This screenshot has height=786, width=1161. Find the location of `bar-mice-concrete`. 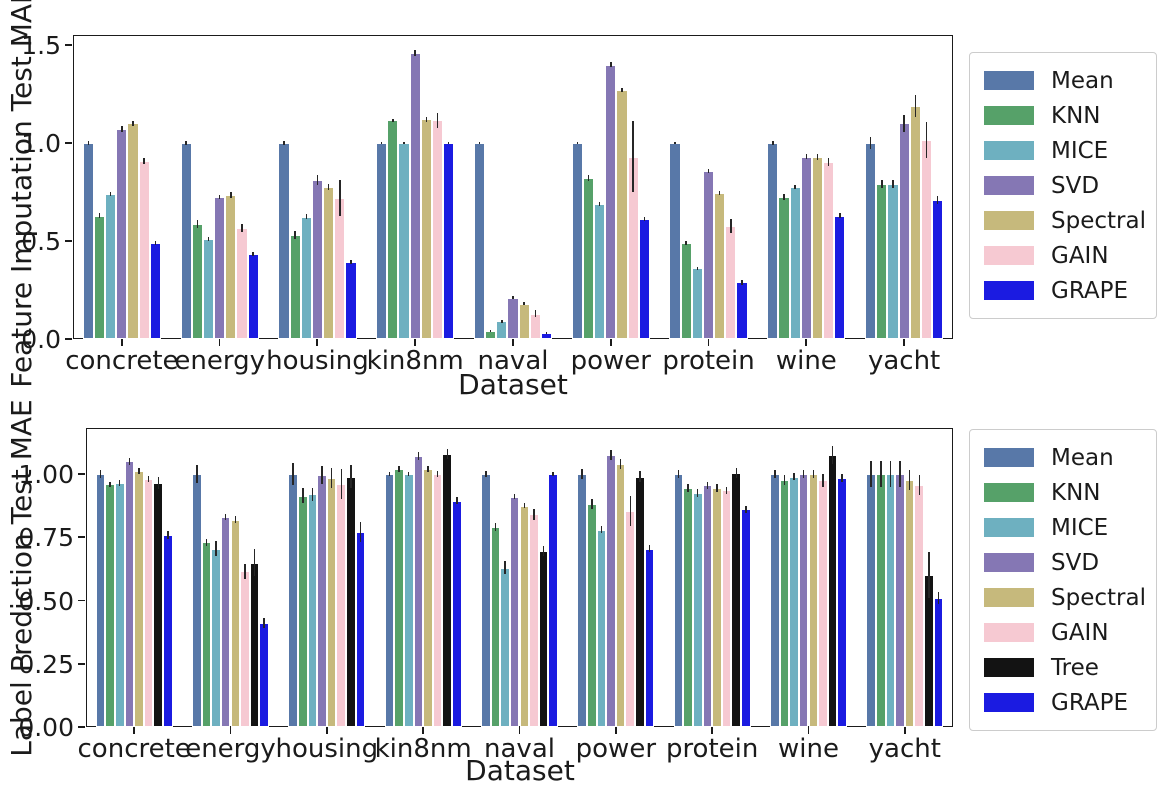

bar-mice-concrete is located at coordinates (111, 266).